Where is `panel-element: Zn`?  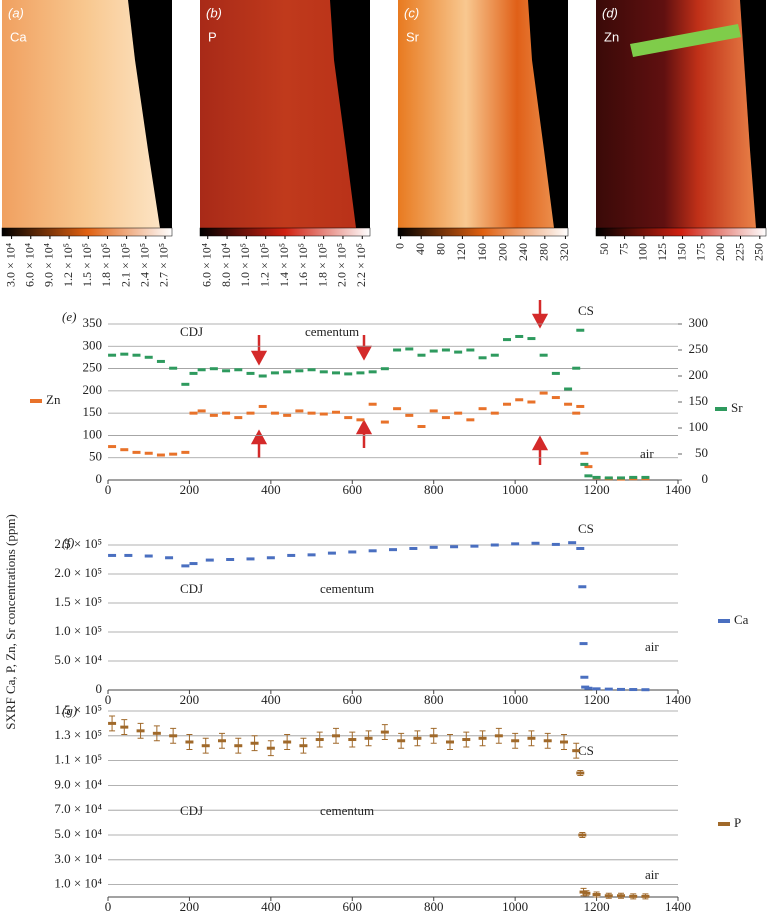
panel-element: Zn is located at coordinates (611, 36).